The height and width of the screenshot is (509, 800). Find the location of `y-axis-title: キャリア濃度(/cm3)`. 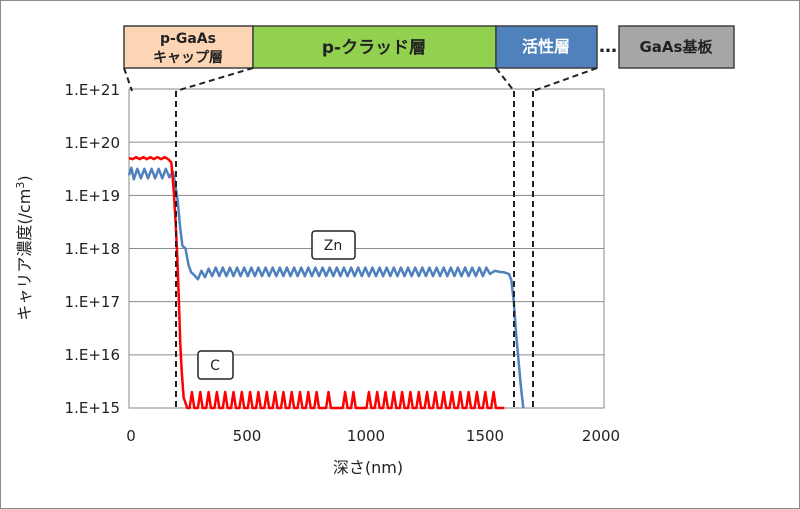

y-axis-title: キャリア濃度(/cm3) is located at coordinates (24, 247).